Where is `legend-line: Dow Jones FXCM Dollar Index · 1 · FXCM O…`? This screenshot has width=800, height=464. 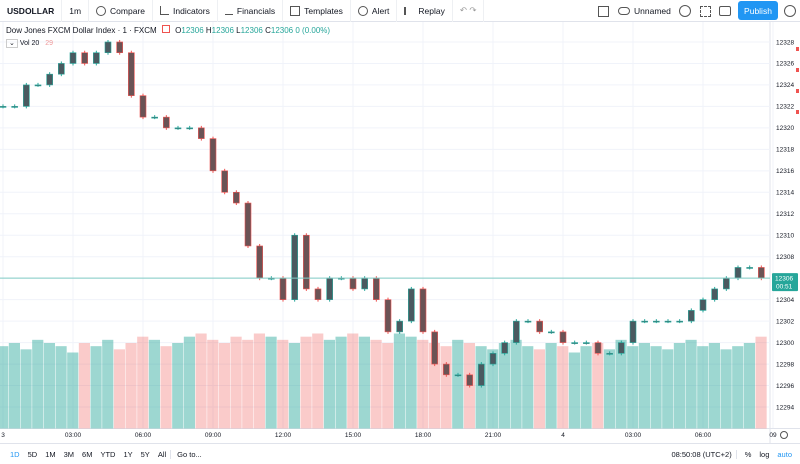
legend-line: Dow Jones FXCM Dollar Index · 1 · FXCM O… is located at coordinates (168, 30).